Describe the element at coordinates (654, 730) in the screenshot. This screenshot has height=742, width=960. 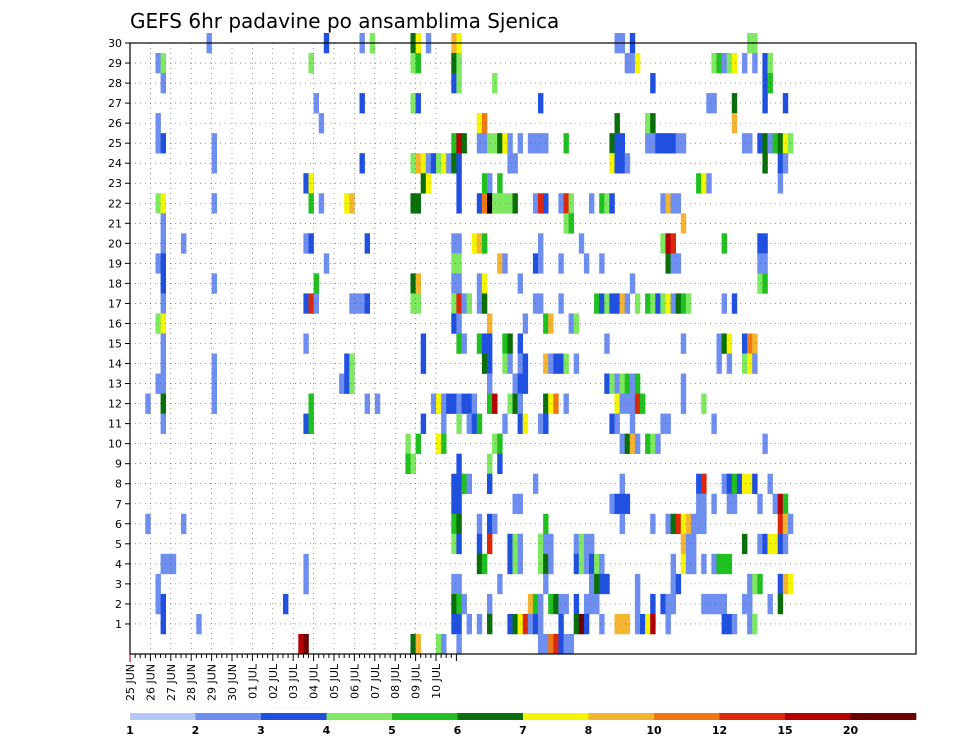
I see `colorbar-label: 10` at that location.